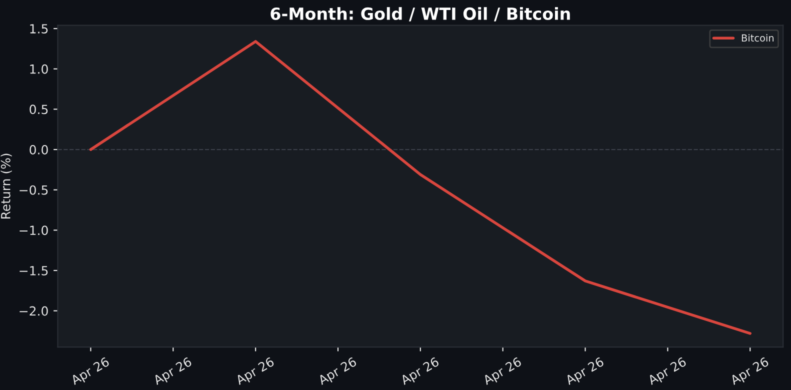 The width and height of the screenshot is (791, 390). Describe the element at coordinates (39, 149) in the screenshot. I see `y-tick-label: 0.0` at that location.